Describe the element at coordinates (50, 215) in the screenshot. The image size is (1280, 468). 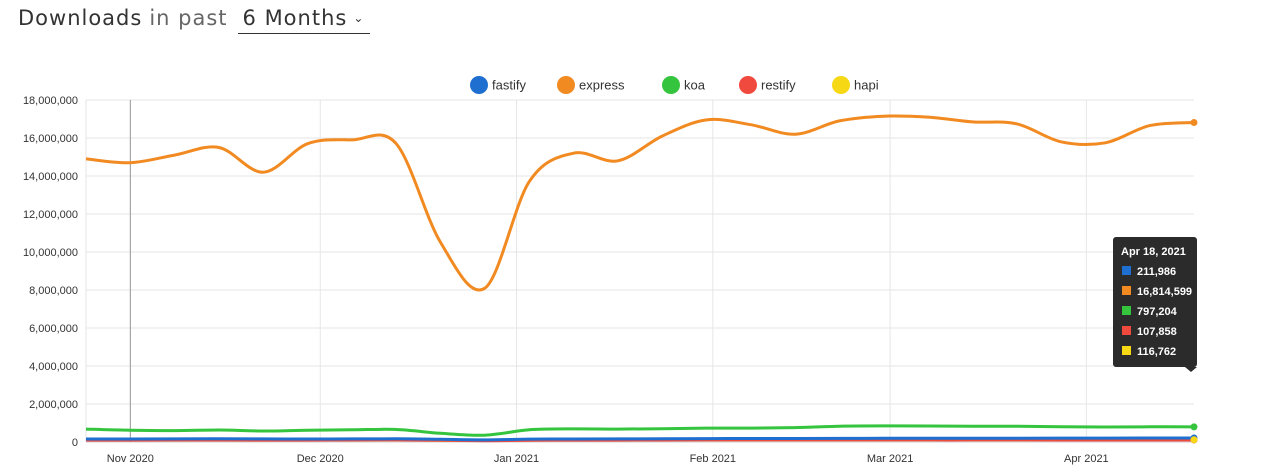
I see `y-tick-label: 12,000,000` at that location.